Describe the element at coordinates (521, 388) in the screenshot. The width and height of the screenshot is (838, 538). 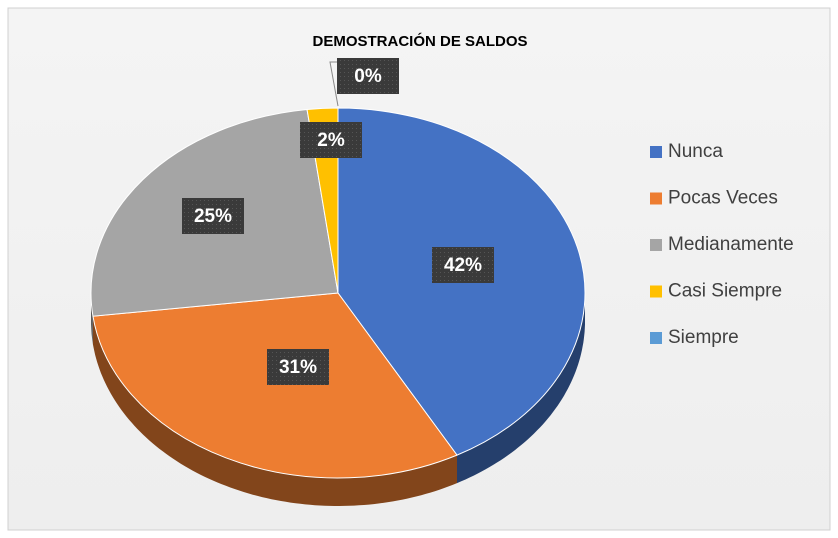
I see `slice-side` at that location.